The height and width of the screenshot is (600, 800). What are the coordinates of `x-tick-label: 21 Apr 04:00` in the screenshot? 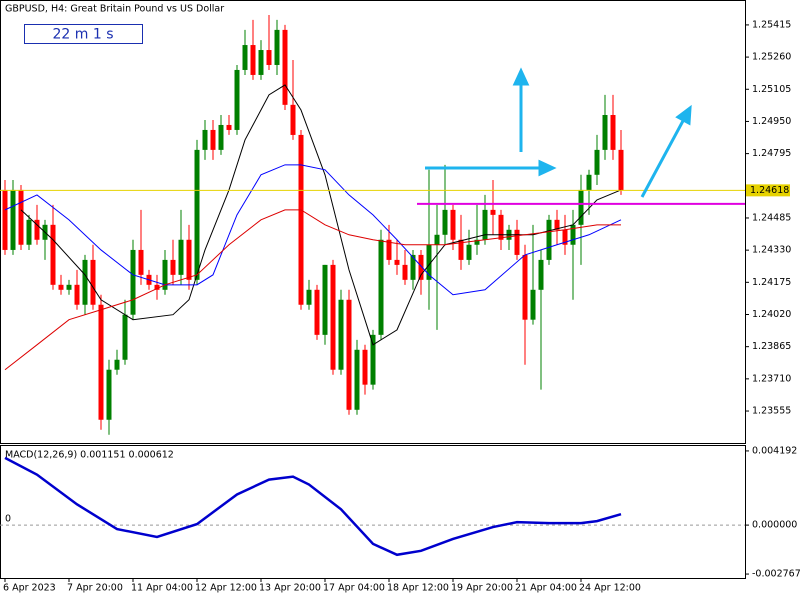 It's located at (546, 588).